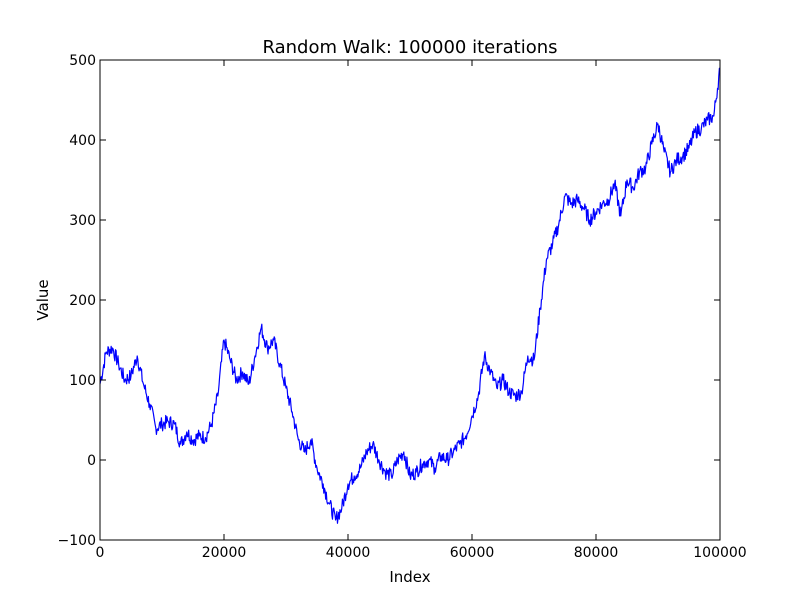 Image resolution: width=800 pixels, height=600 pixels. What do you see at coordinates (82, 141) in the screenshot?
I see `y-tick-label: 400` at bounding box center [82, 141].